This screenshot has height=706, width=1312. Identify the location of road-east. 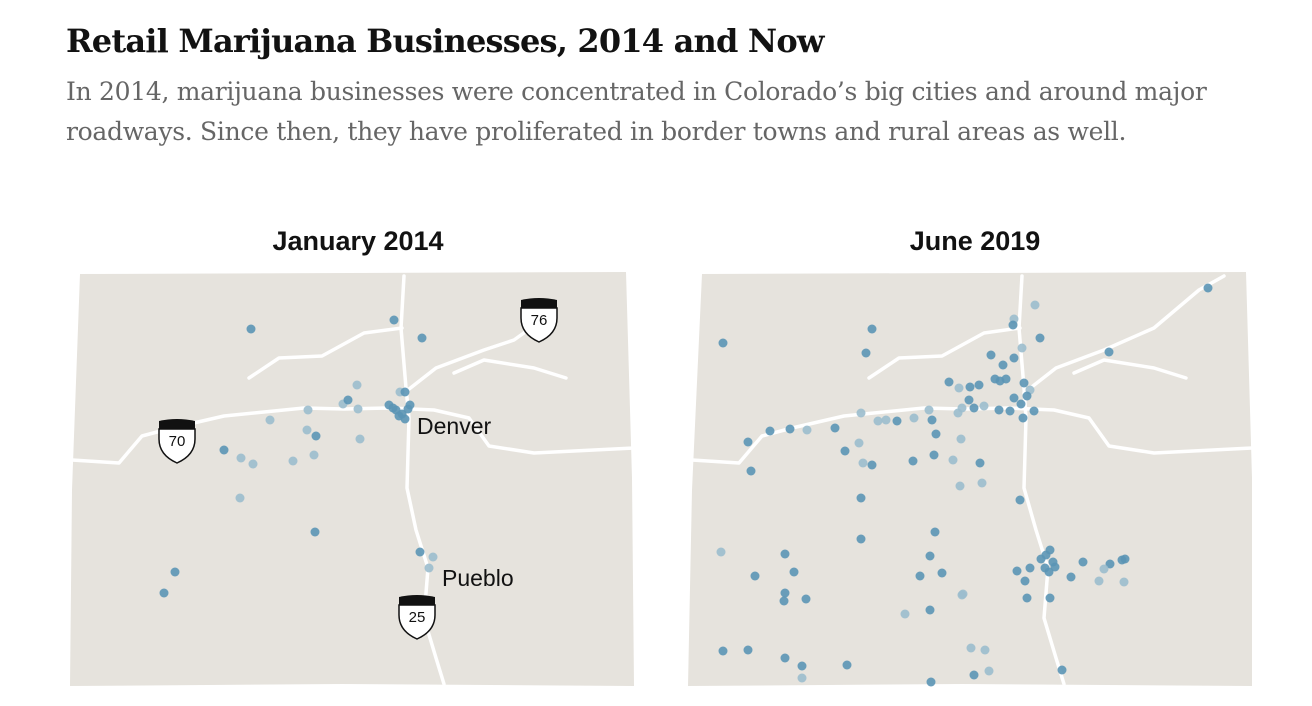
(510, 369).